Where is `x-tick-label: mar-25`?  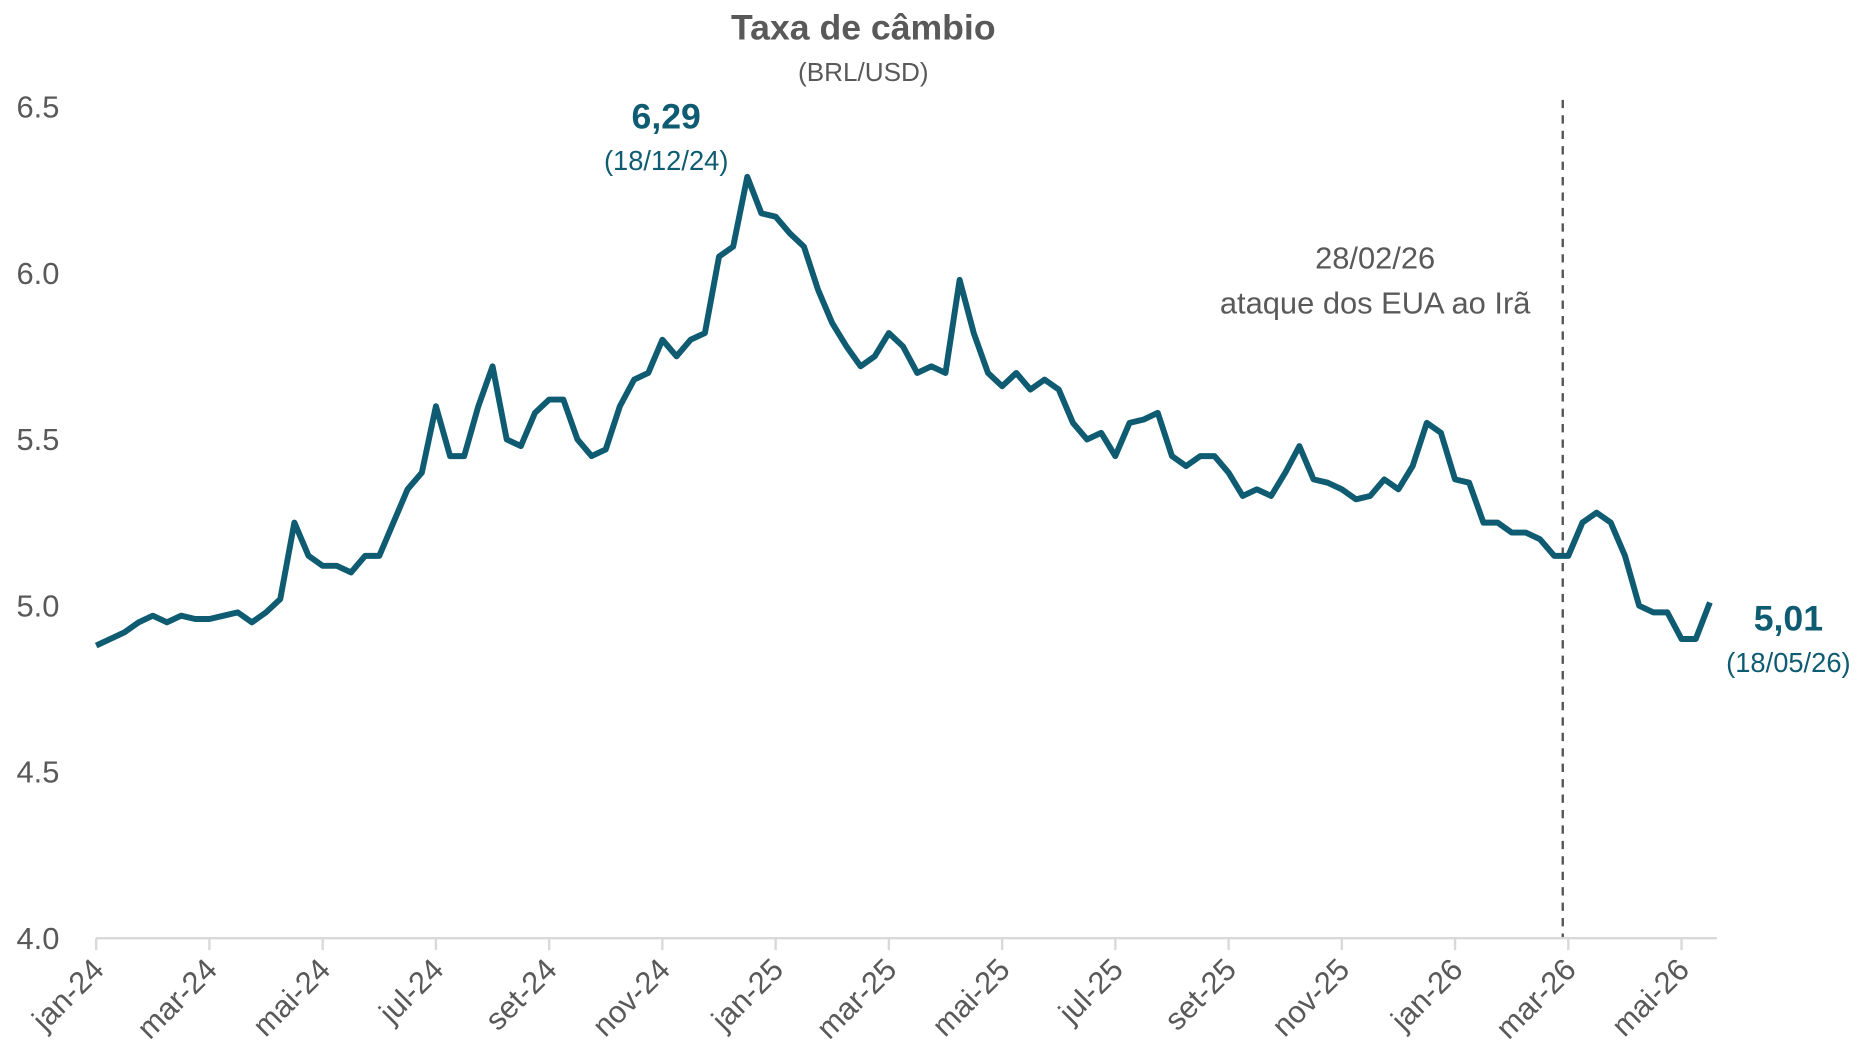
x-tick-label: mar-25 is located at coordinates (856, 999).